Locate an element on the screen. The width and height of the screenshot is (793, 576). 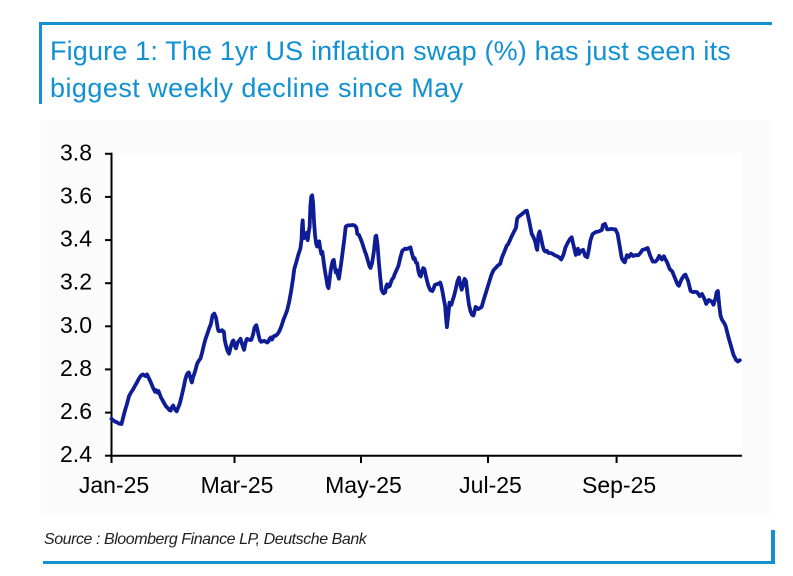
svg-text: 2.8 is located at coordinates (76, 368).